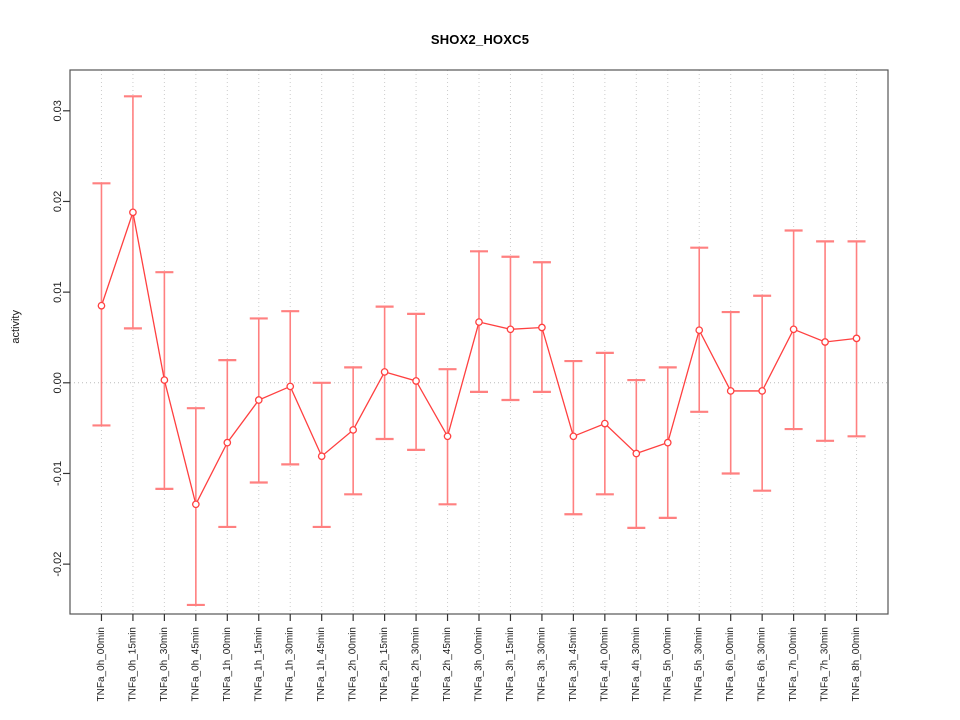 The height and width of the screenshot is (720, 960). I want to click on x-tick-label: TNFa_4h_00min, so click(604, 664).